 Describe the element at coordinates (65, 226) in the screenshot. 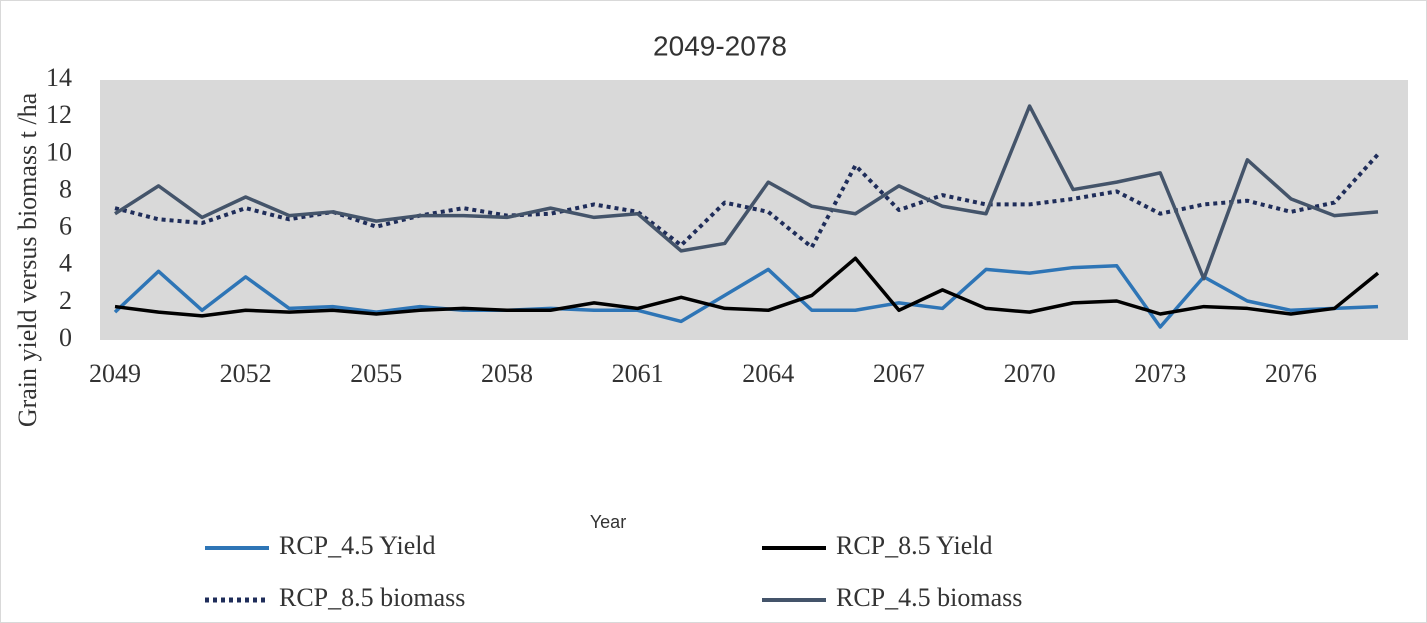

I see `y-tick-label: 6` at that location.